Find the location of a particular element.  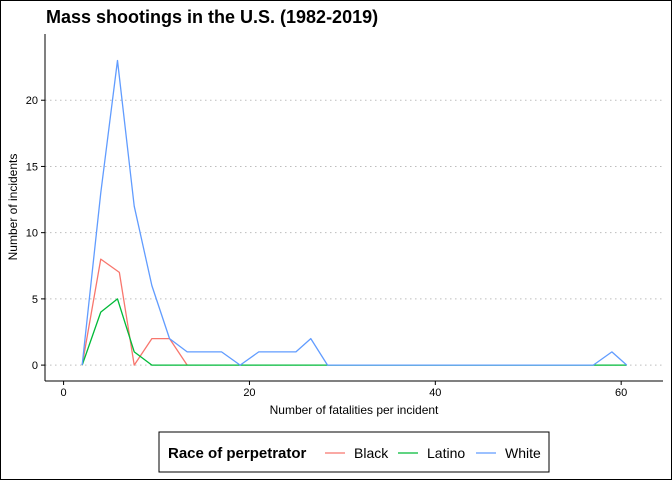

y-tick-label: 0 is located at coordinates (35, 366).